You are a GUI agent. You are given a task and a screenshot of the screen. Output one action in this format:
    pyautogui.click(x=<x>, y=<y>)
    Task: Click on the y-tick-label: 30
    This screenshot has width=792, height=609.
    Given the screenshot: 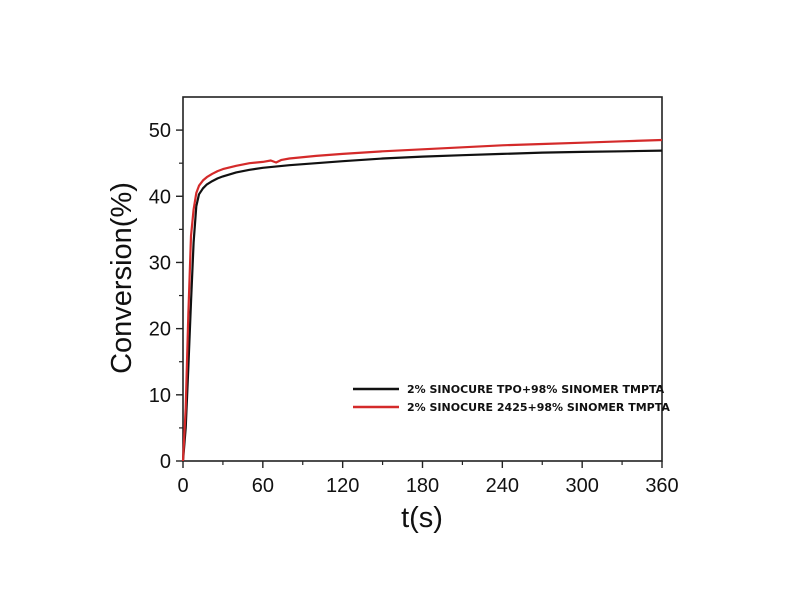 What is the action you would take?
    pyautogui.click(x=160, y=263)
    